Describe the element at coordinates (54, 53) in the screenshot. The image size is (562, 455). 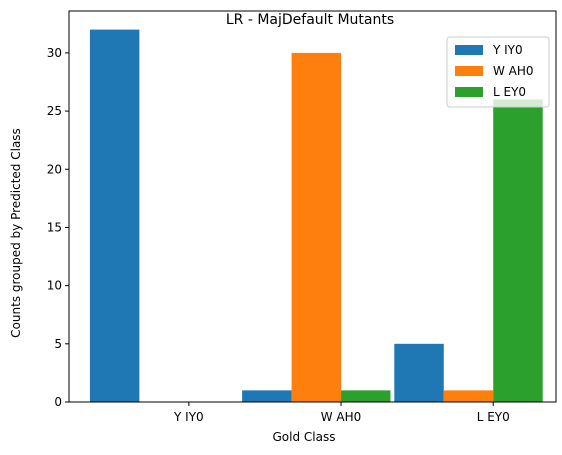
I see `y-tick-label: 30` at that location.